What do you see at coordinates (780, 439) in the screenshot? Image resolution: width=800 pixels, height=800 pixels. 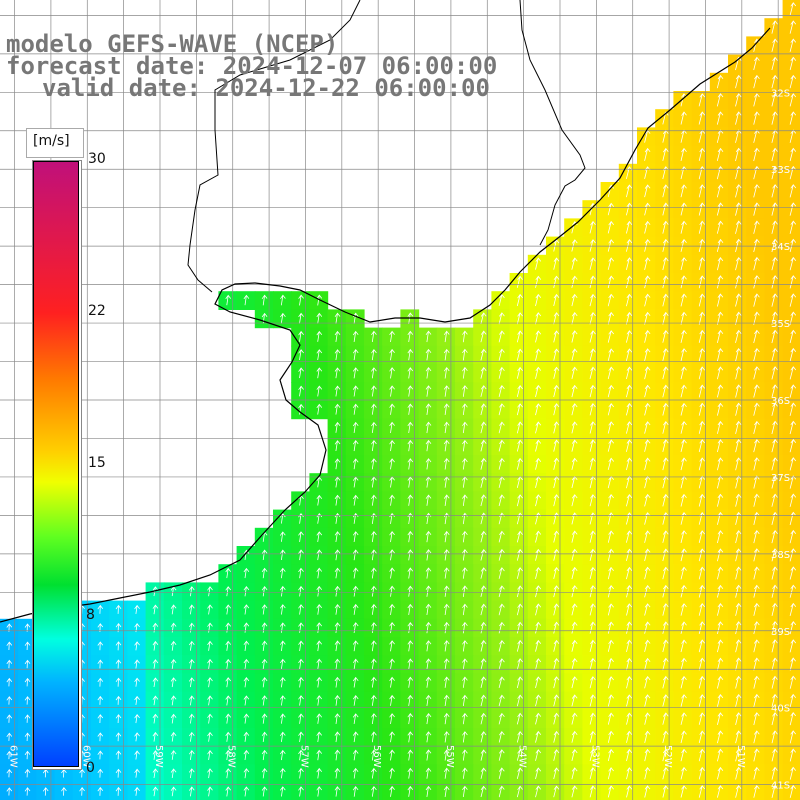 I see `latitude-labels: 32S 33S 34S 35S 36S 37S 38S 39S 40S 41S` at bounding box center [780, 439].